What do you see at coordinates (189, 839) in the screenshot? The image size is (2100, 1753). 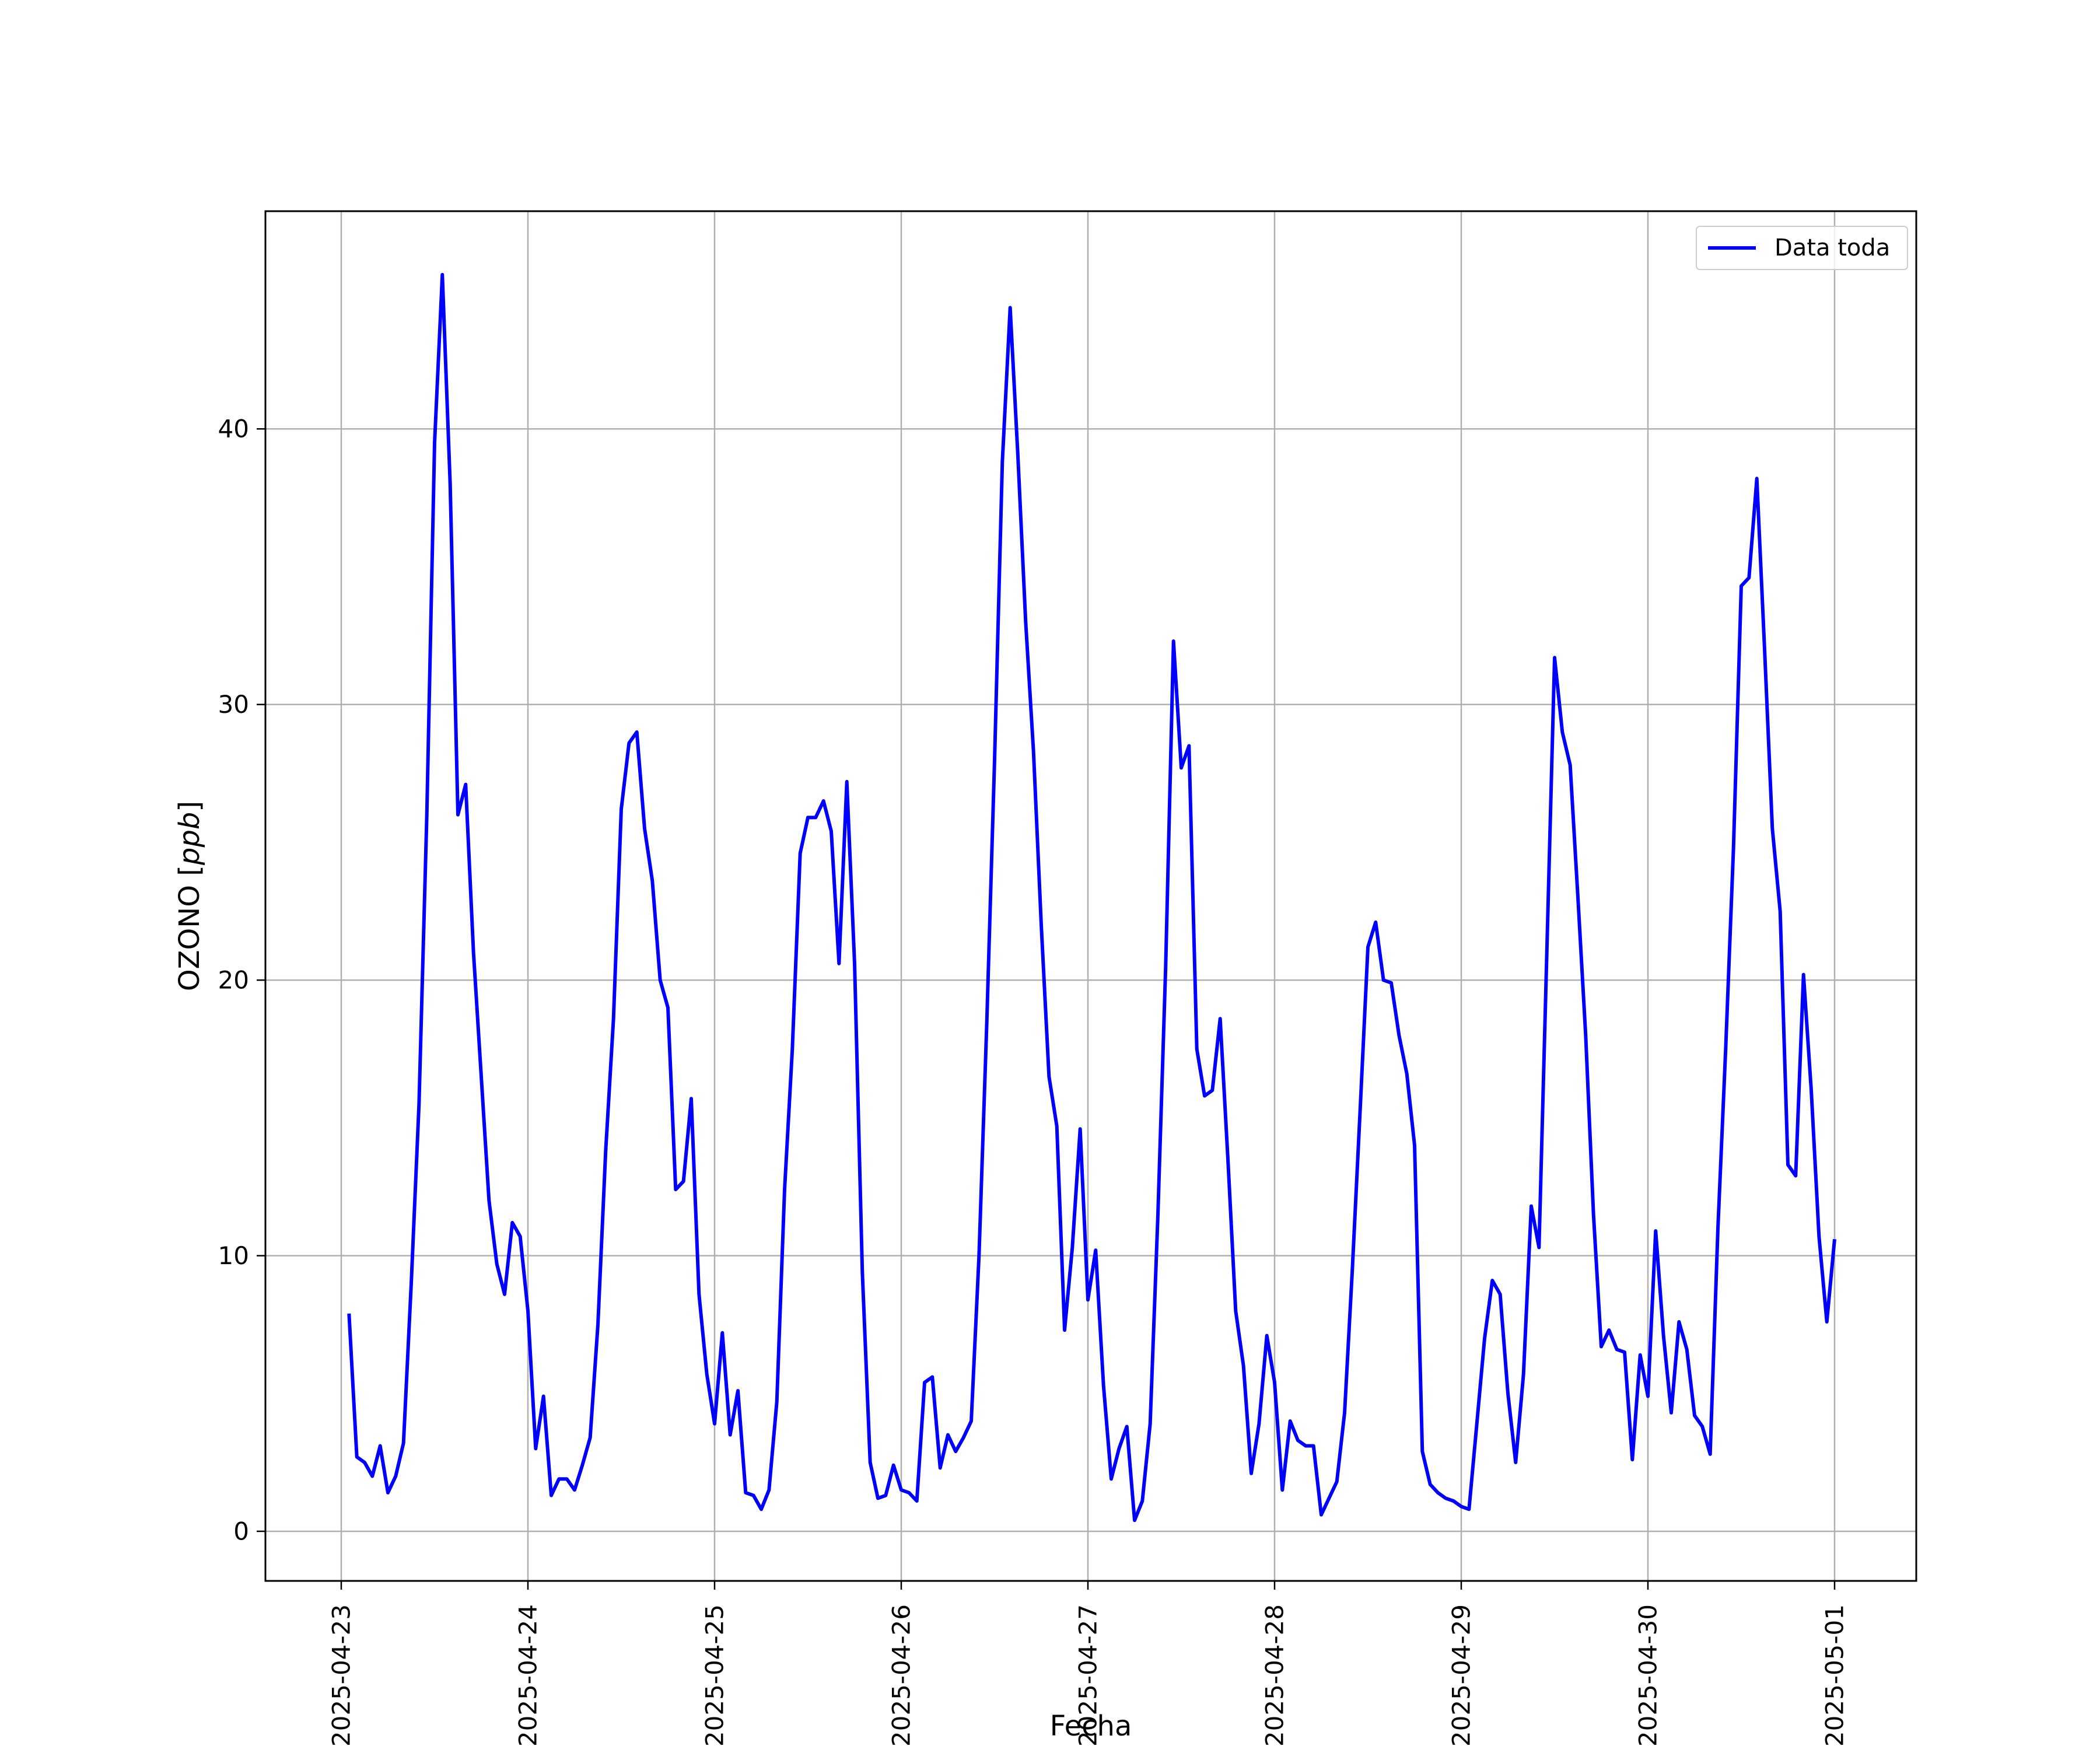 I see `y-axis-label-unit: ppb` at bounding box center [189, 839].